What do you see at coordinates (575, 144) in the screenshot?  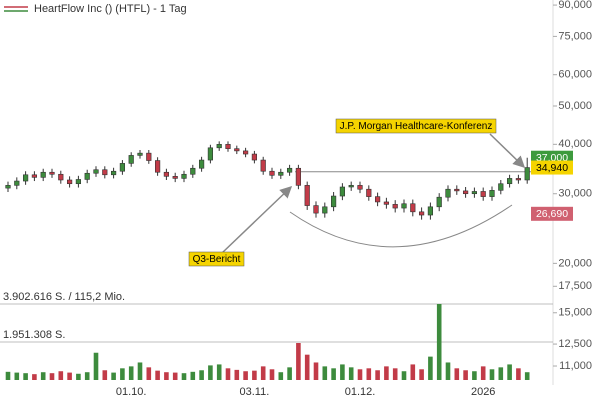 I see `y-tick-label: 40,000` at bounding box center [575, 144].